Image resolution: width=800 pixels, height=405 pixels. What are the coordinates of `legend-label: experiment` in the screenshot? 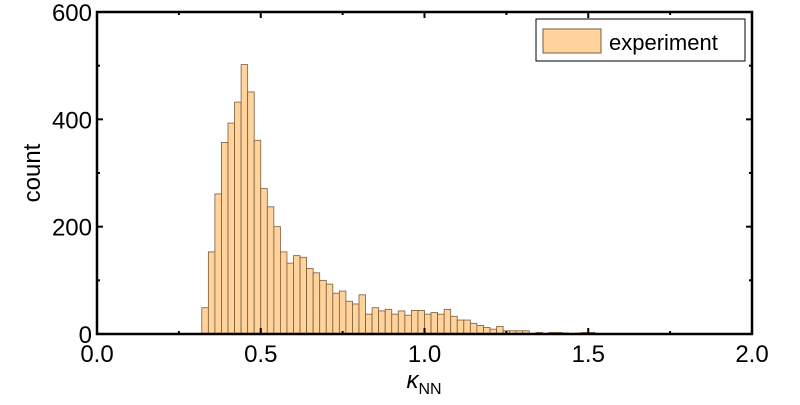 It's located at (663, 42).